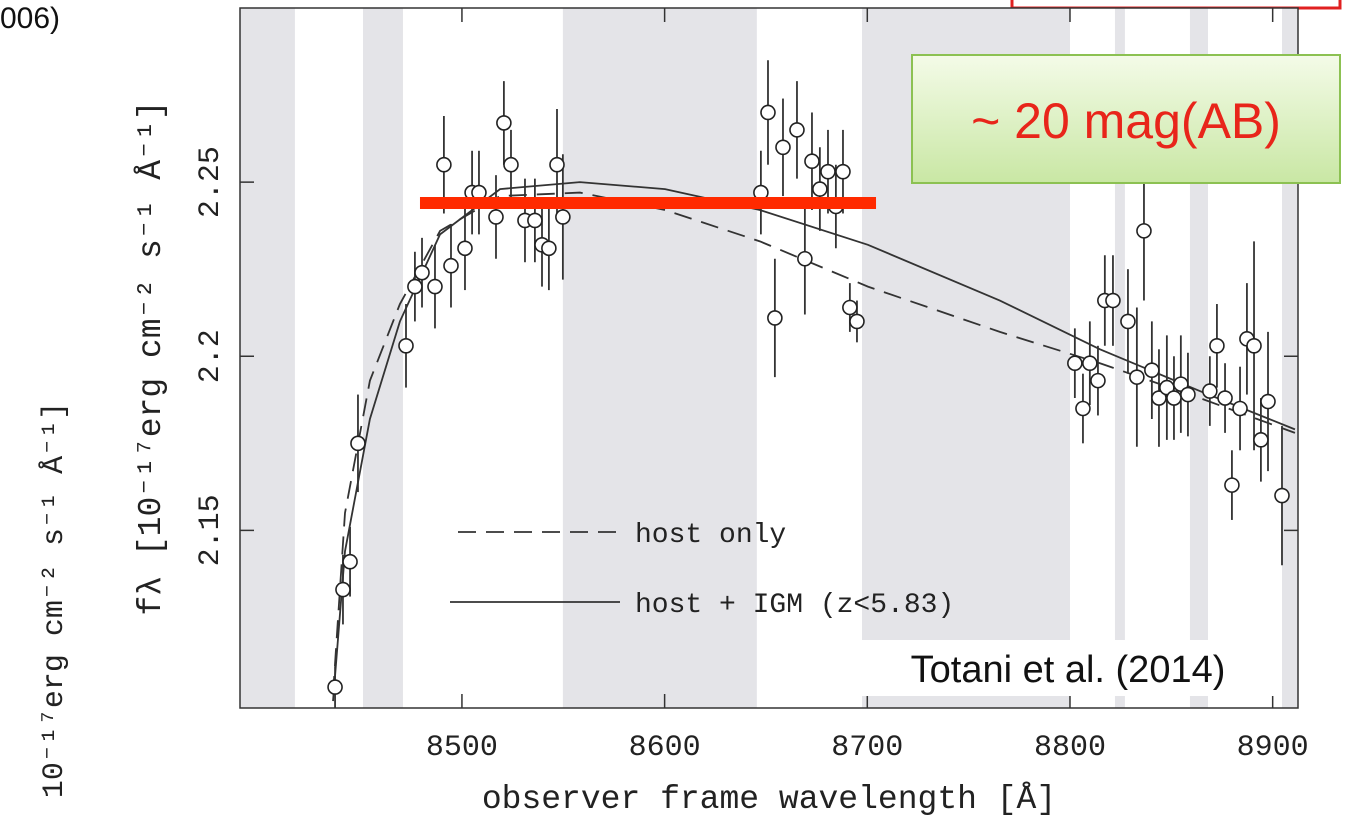  Describe the element at coordinates (1273, 748) in the screenshot. I see `x-tick-label: 8900` at that location.